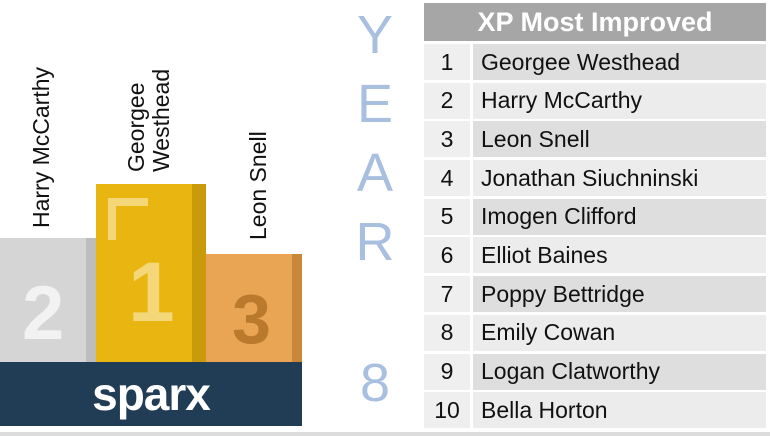 Image resolution: width=770 pixels, height=436 pixels. Describe the element at coordinates (619, 410) in the screenshot. I see `name-cell: Bella Horton` at that location.